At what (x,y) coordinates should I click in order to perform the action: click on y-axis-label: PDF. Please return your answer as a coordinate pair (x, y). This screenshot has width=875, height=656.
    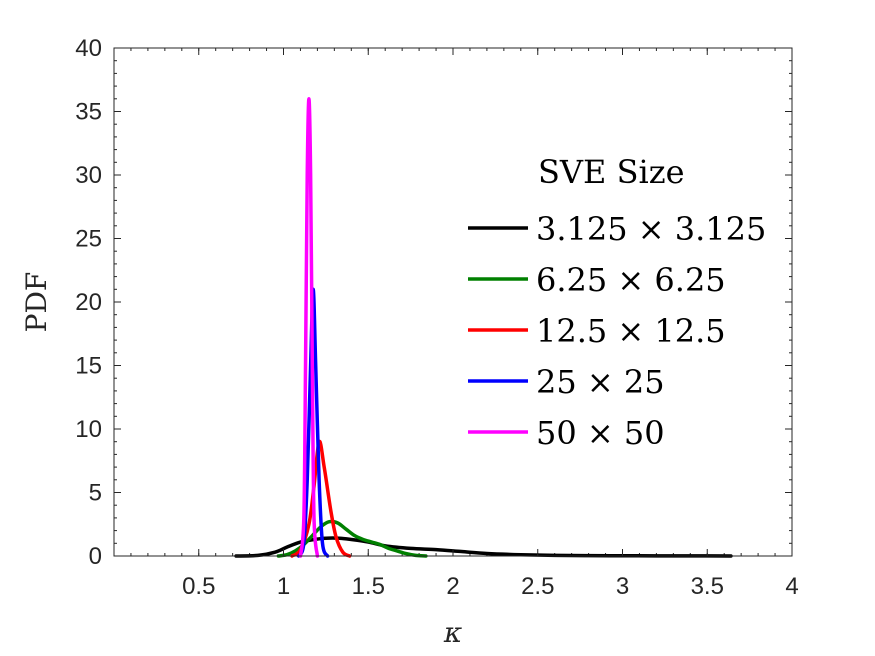
    Looking at the image, I should click on (36, 302).